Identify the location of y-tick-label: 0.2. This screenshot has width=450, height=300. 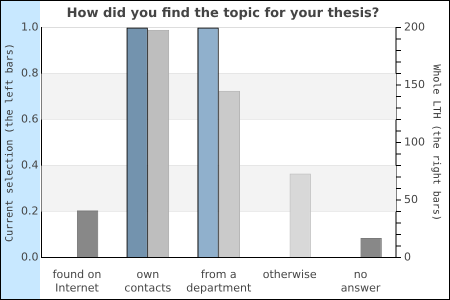
(29, 211).